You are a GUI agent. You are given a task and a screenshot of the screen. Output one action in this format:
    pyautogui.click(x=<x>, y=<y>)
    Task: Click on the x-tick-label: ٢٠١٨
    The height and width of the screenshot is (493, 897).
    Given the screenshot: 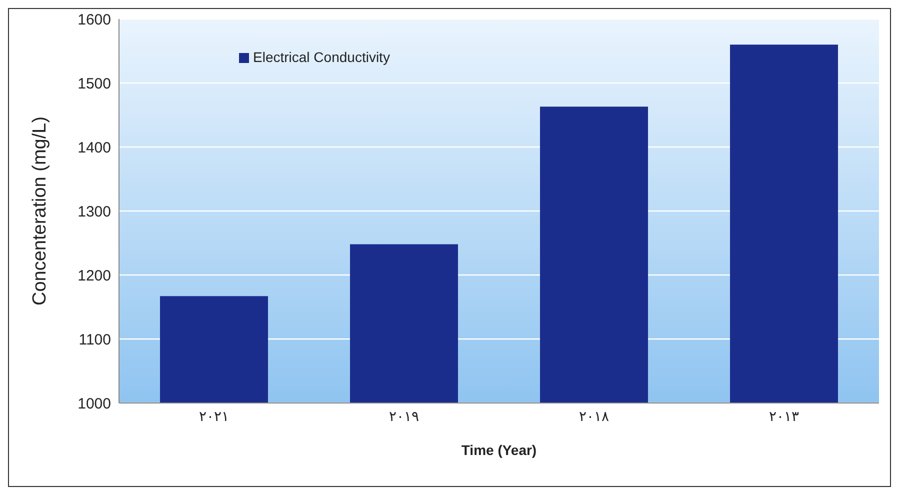 What is the action you would take?
    pyautogui.click(x=594, y=416)
    